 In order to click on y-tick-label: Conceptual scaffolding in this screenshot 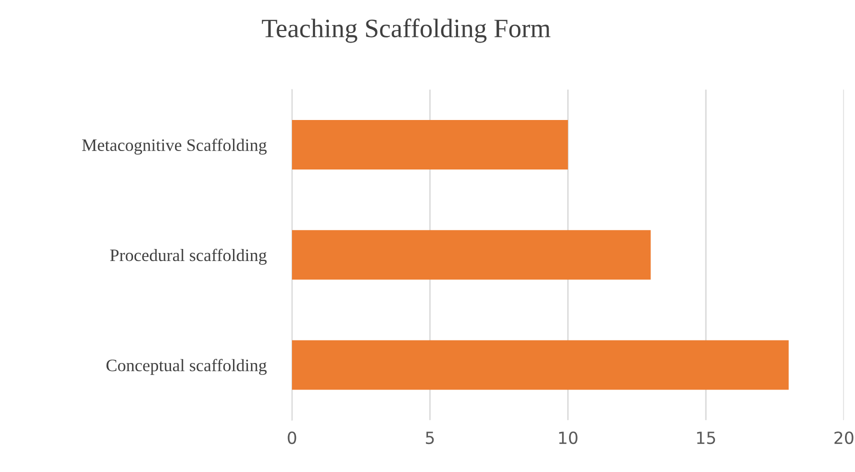, I will do `click(186, 366)`.